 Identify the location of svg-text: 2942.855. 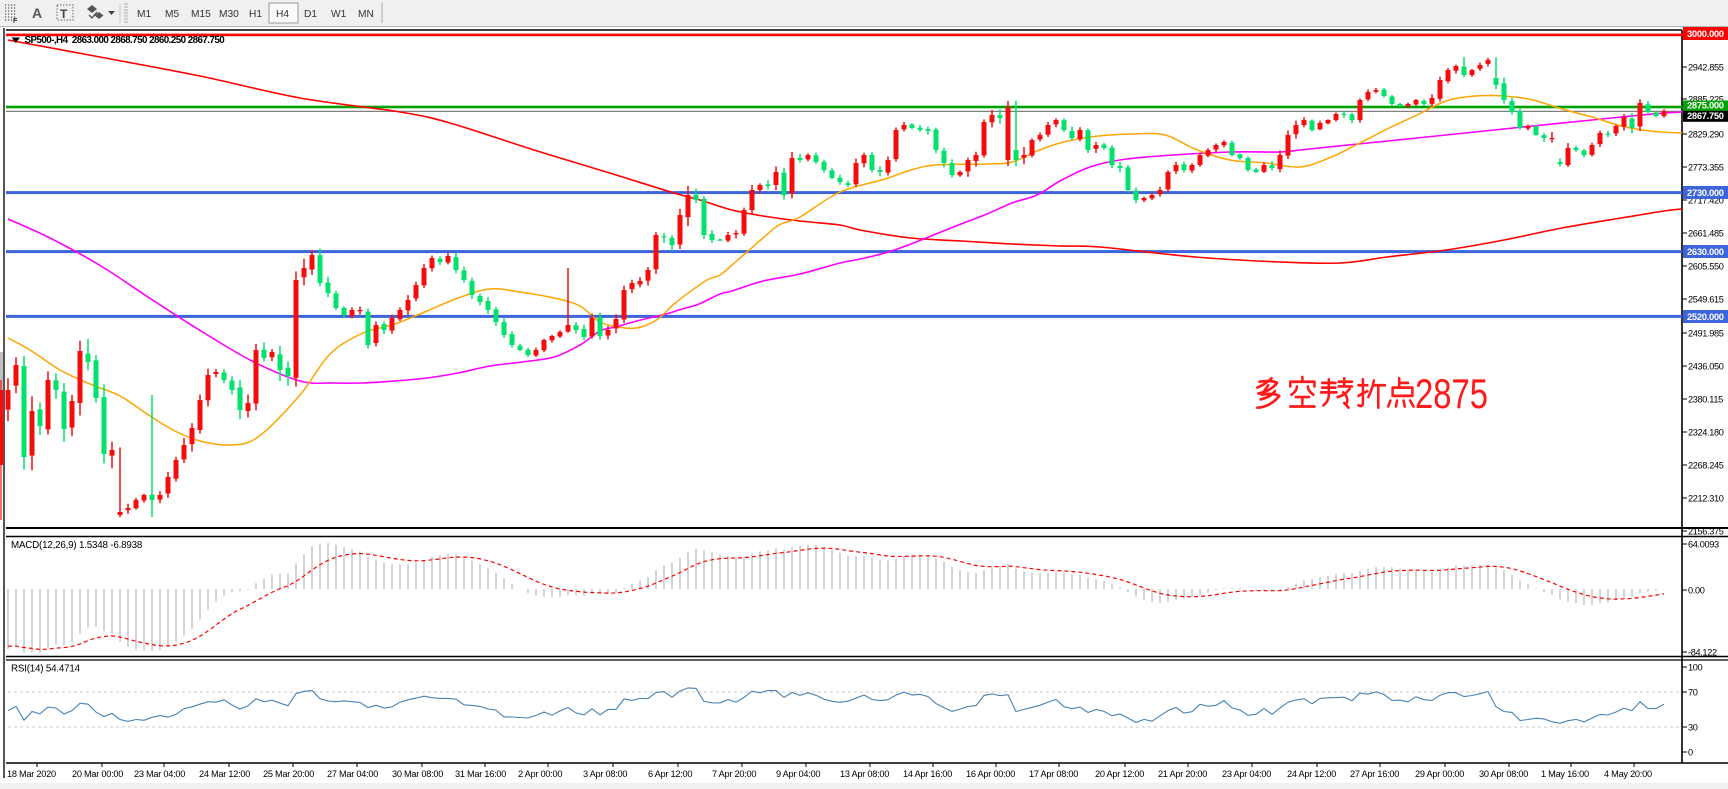
(1706, 68).